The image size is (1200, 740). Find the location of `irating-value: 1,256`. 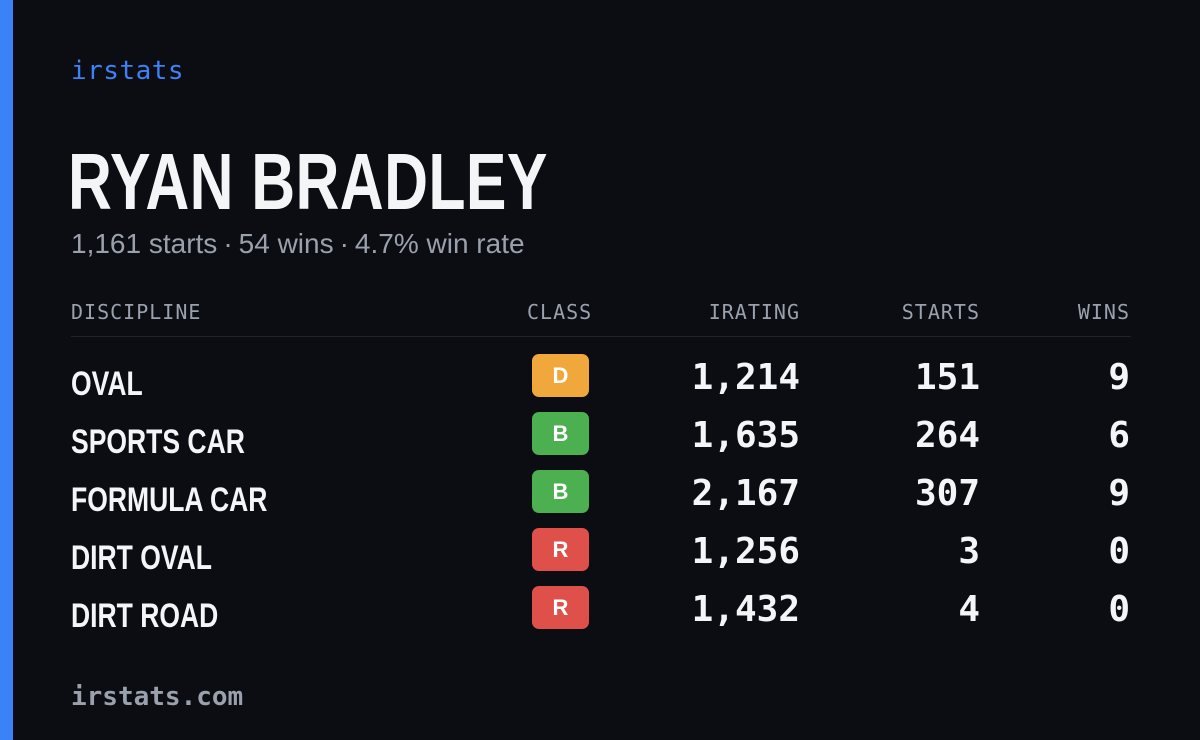

irating-value: 1,256 is located at coordinates (745, 551).